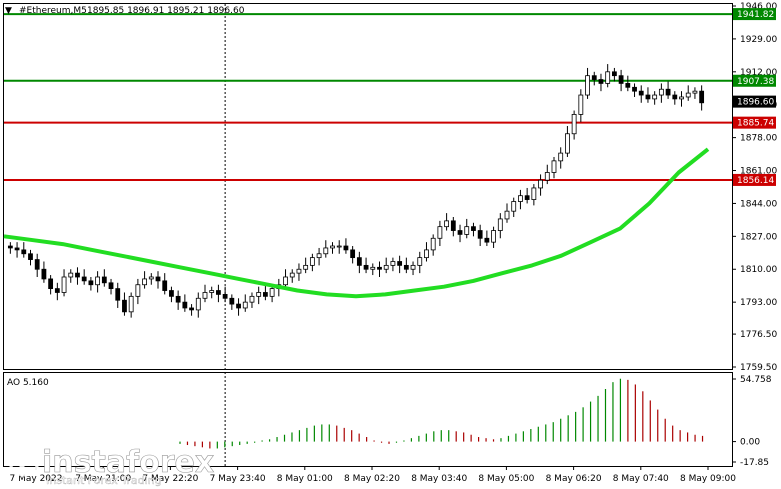  What do you see at coordinates (708, 479) in the screenshot?
I see `x-tick-label: 8 May 09:00` at bounding box center [708, 479].